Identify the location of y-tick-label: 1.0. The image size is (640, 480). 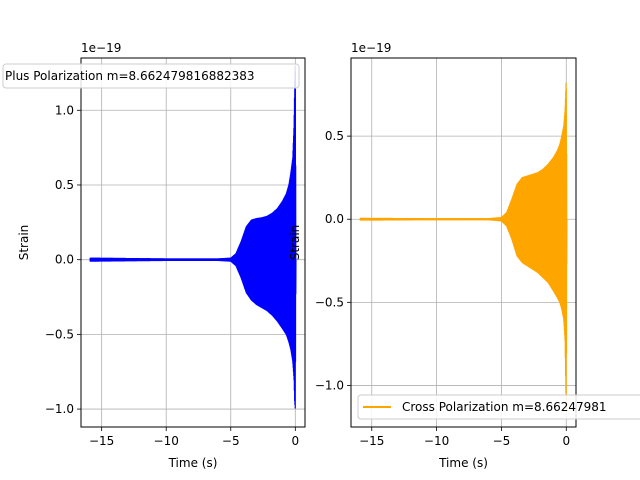
(64, 110).